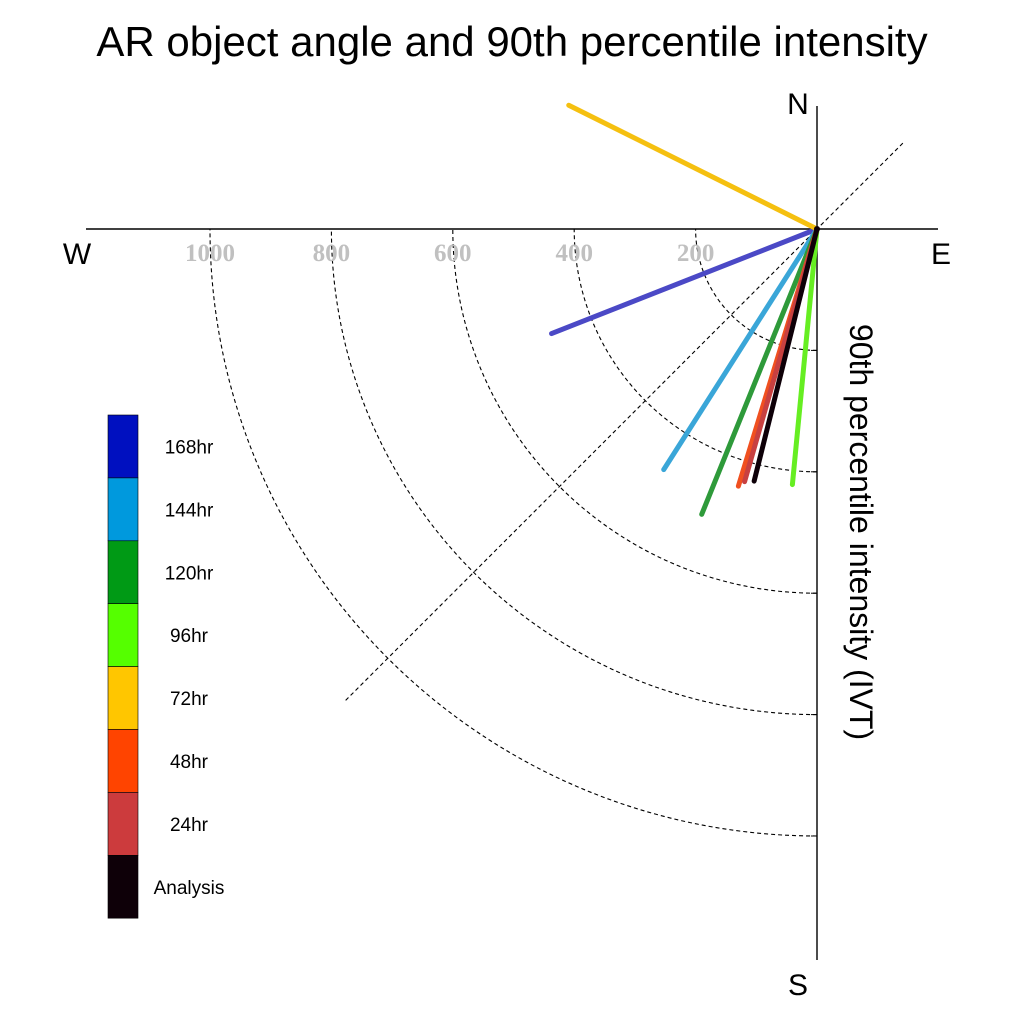 Image resolution: width=1024 pixels, height=1024 pixels. I want to click on series-line-168hr, so click(684, 281).